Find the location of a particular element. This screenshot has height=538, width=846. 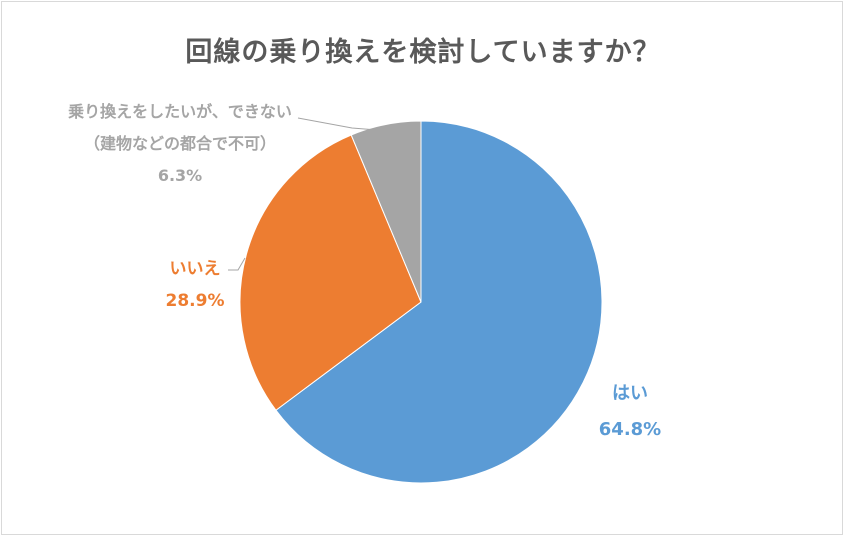

pie-slice-cannot is located at coordinates (386, 211).